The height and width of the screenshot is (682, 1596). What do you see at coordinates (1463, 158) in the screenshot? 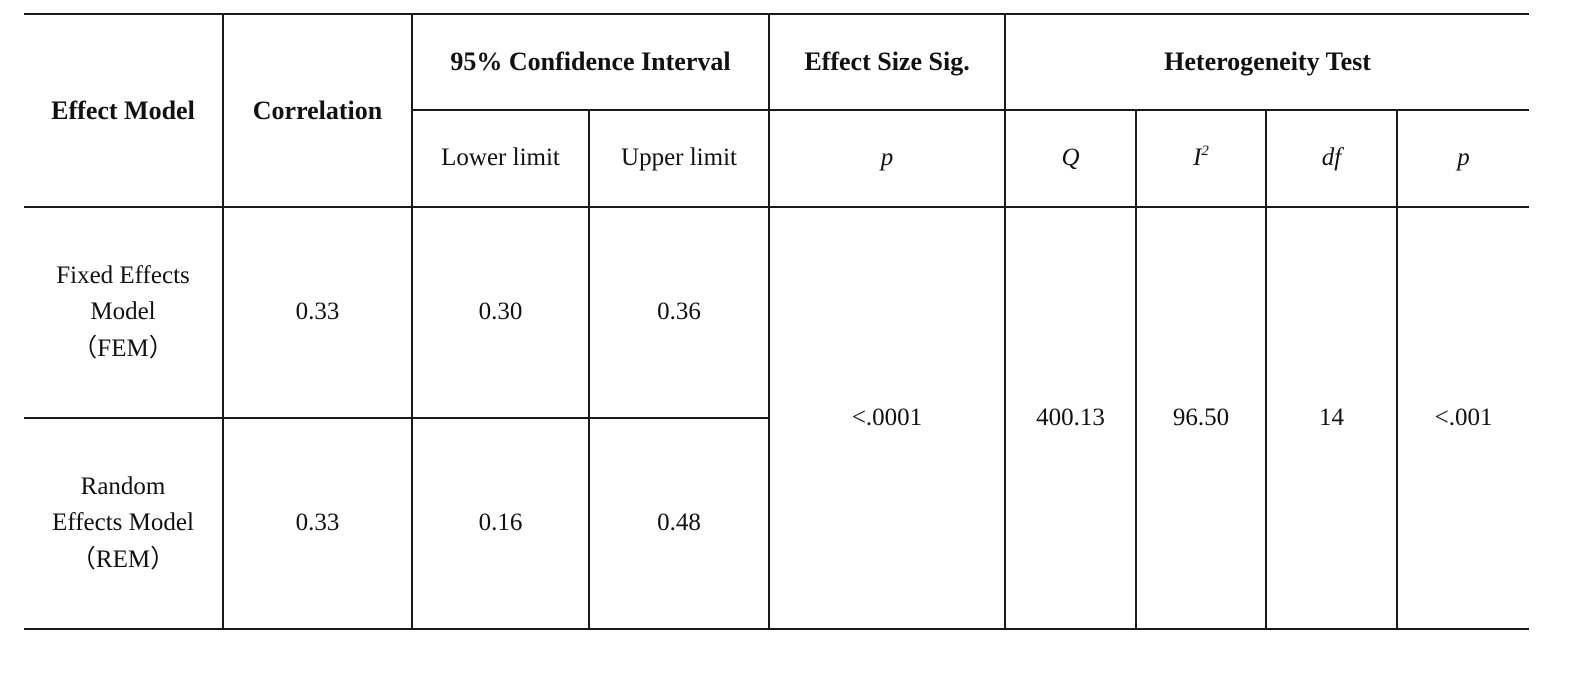
I see `header-p-heterogeneity: p` at bounding box center [1463, 158].